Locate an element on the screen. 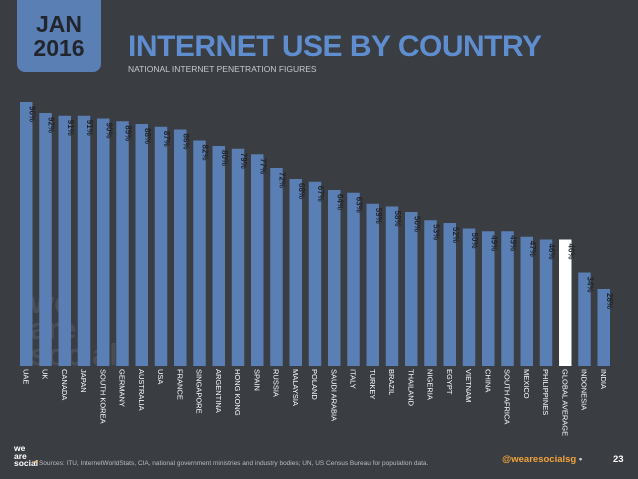 This screenshot has width=638, height=479. value-label: 34% is located at coordinates (590, 285).